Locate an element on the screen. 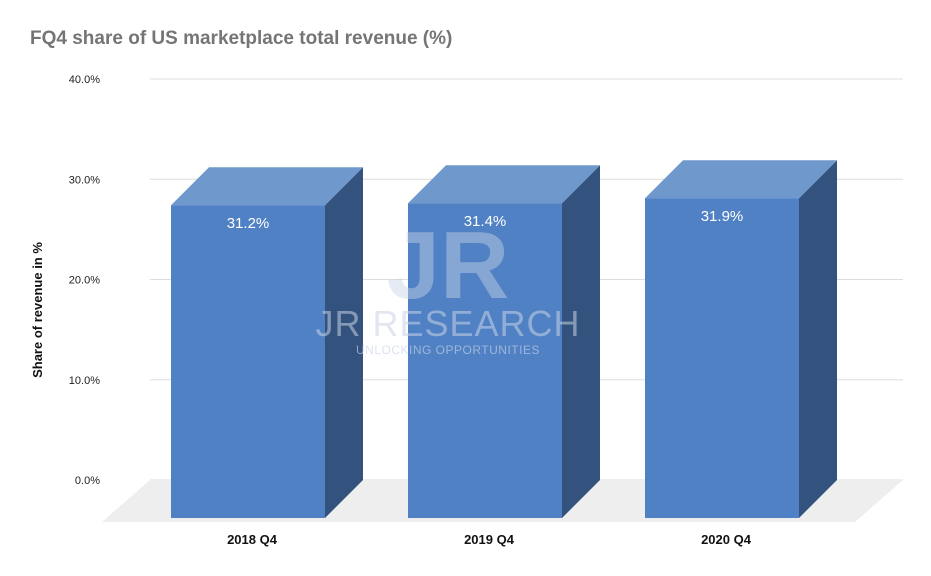  category-labels: 2018 Q4 2019 Q4 2020 Q4 is located at coordinates (489, 539).